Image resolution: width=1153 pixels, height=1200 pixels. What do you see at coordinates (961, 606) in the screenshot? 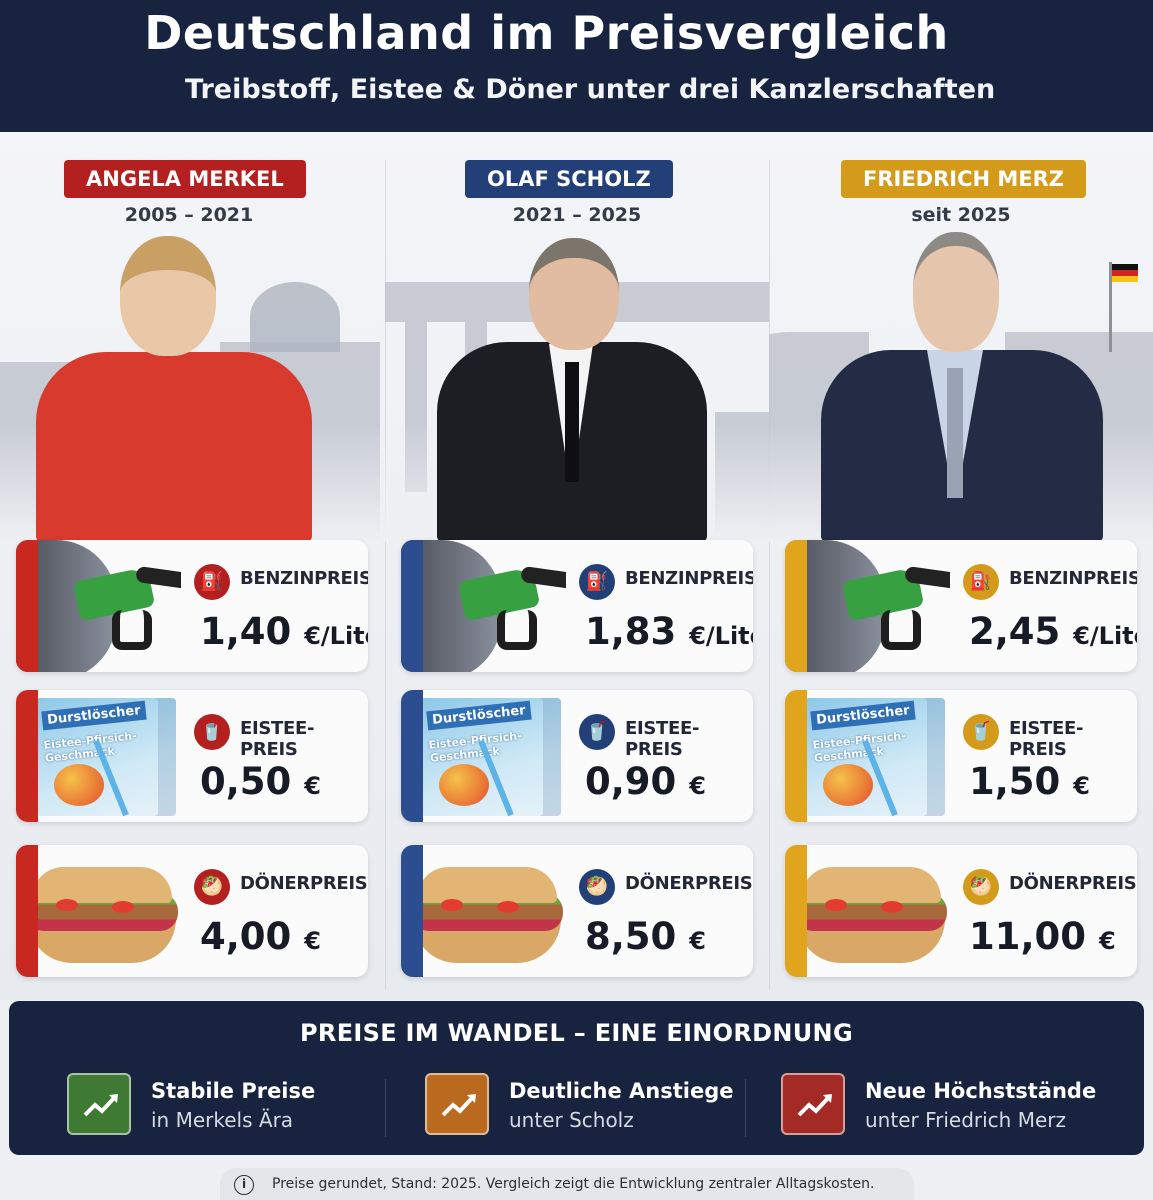
I see `benzin-card: ⛽ BENZINPREIS 2,45 €/Liter` at bounding box center [961, 606].